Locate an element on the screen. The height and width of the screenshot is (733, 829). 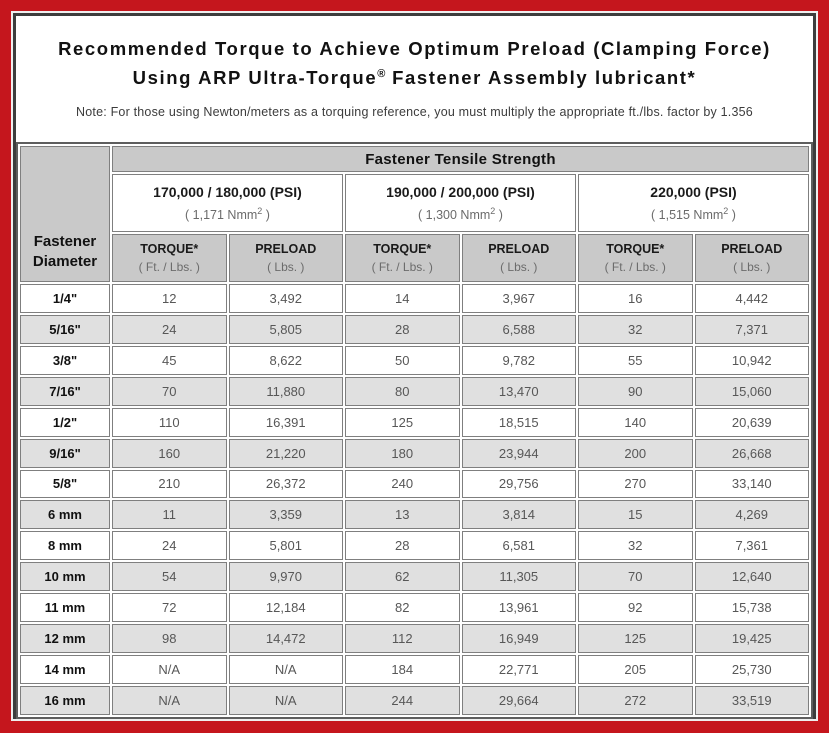
value-cell: 6,581 is located at coordinates (518, 546).